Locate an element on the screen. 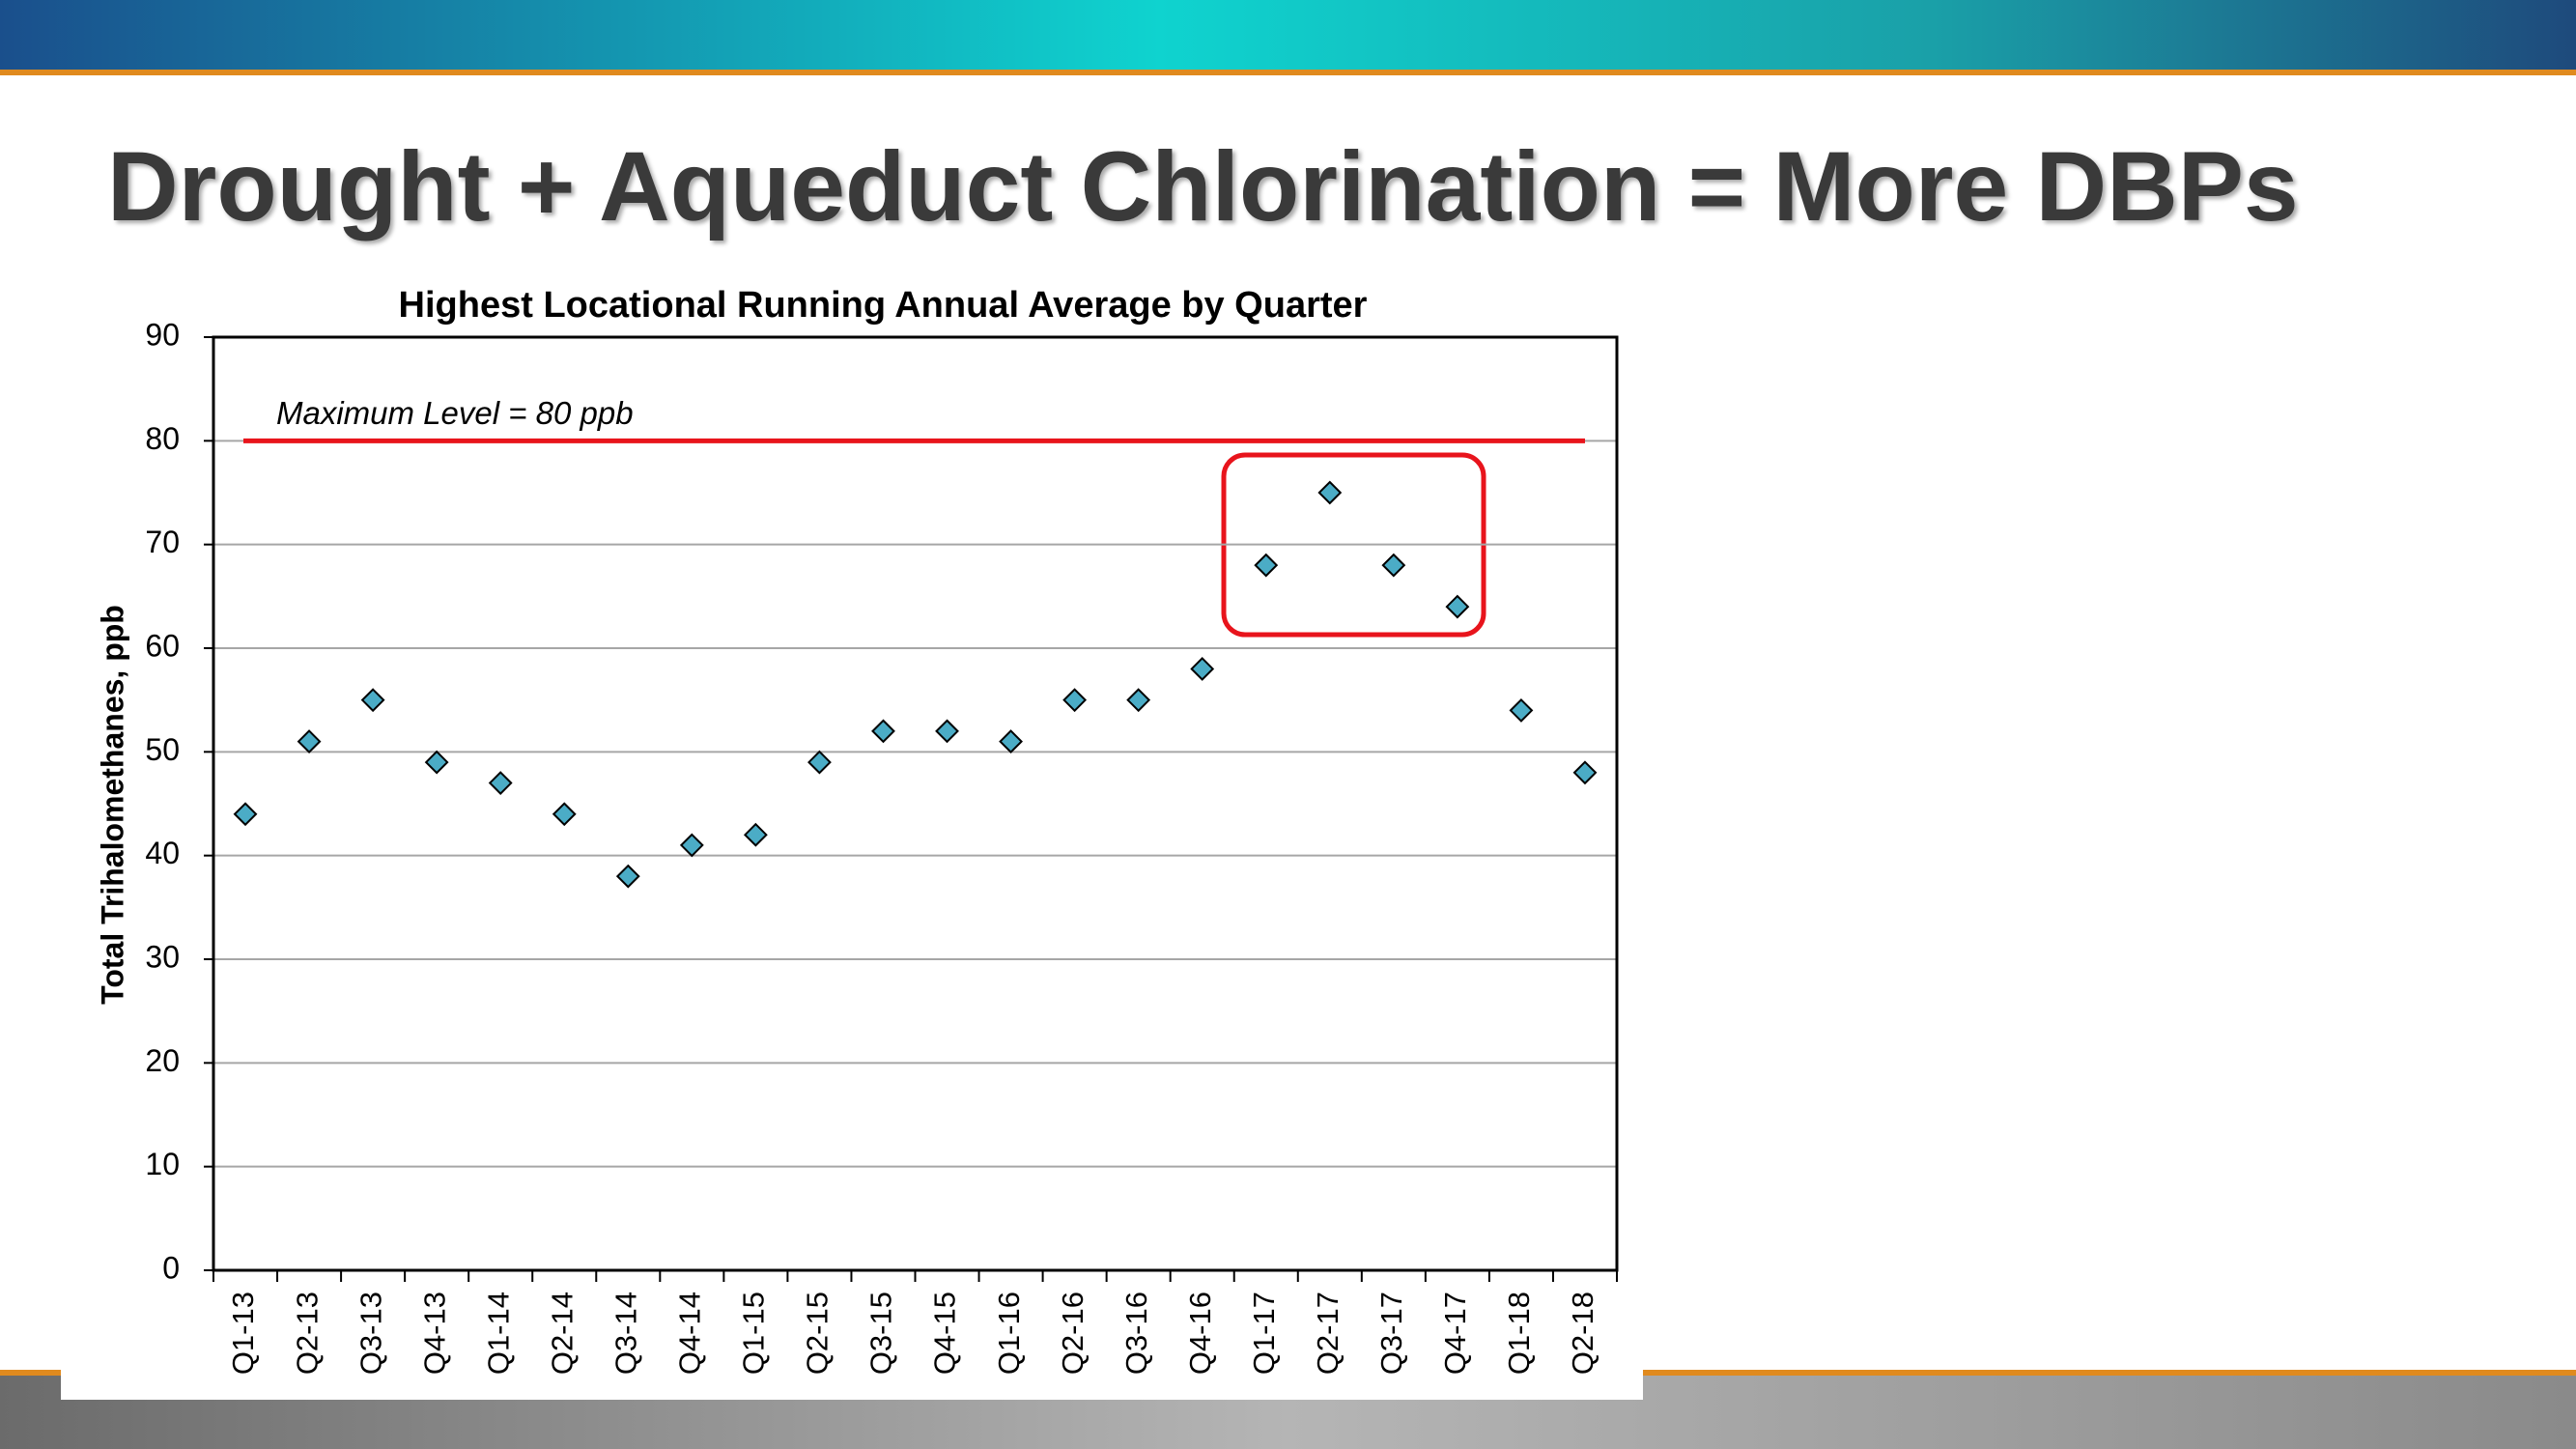 The image size is (2576, 1449). x-tick-label: Q1-16 is located at coordinates (1009, 1333).